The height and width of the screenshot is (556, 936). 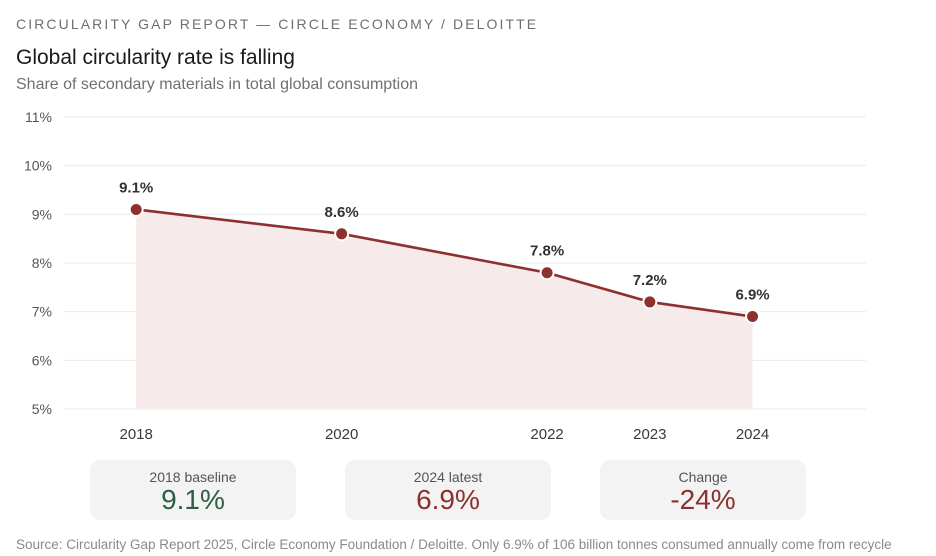 I want to click on x-tick-label: 2023, so click(x=649, y=434).